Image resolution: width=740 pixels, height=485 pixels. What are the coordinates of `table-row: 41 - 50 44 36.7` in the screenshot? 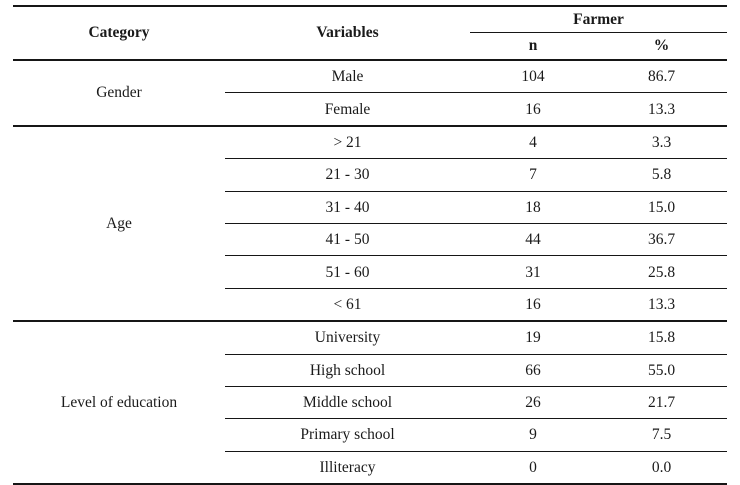 It's located at (370, 239).